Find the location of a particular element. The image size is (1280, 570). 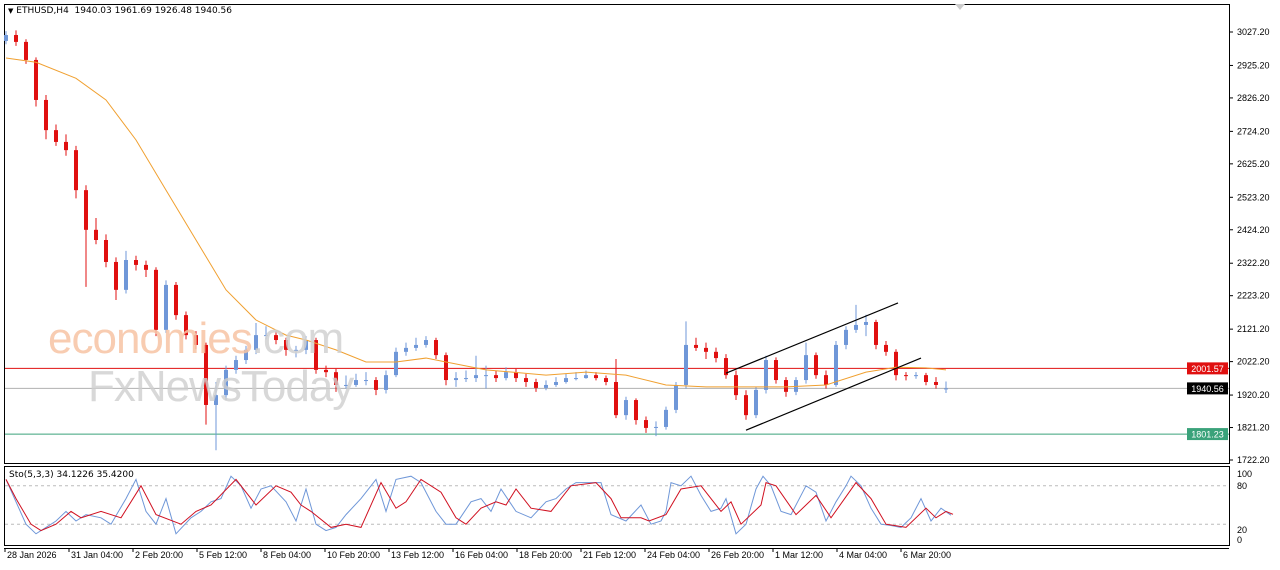

time-axis-label: 24 Feb 04:00 is located at coordinates (673, 555).